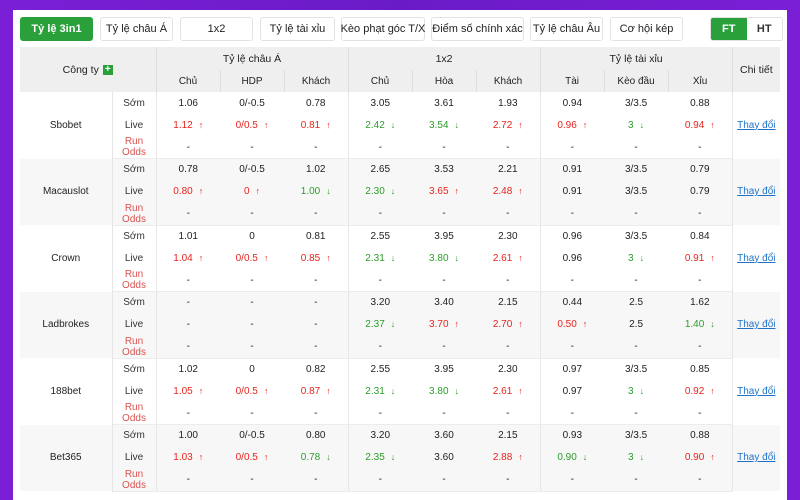  What do you see at coordinates (316, 457) in the screenshot?
I see `live-odds-cell: 0.78 ↓` at bounding box center [316, 457].